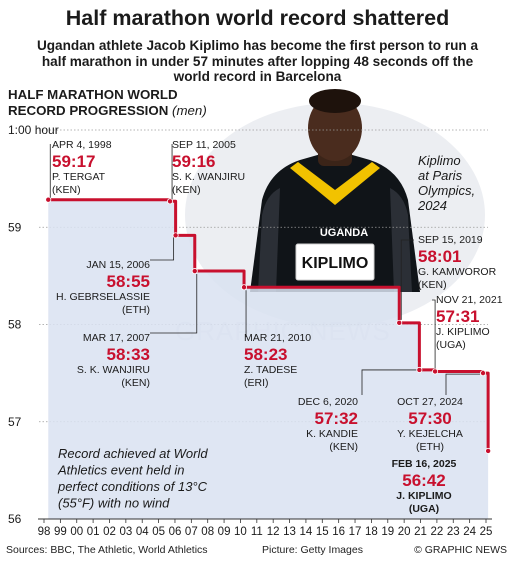 The image size is (515, 562). Describe the element at coordinates (60, 532) in the screenshot. I see `x-tick-label: 99` at that location.